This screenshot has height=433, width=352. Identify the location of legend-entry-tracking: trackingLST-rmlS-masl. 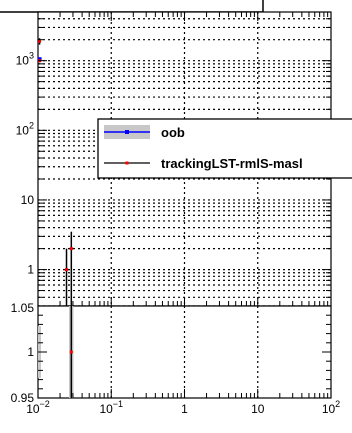
(203, 163).